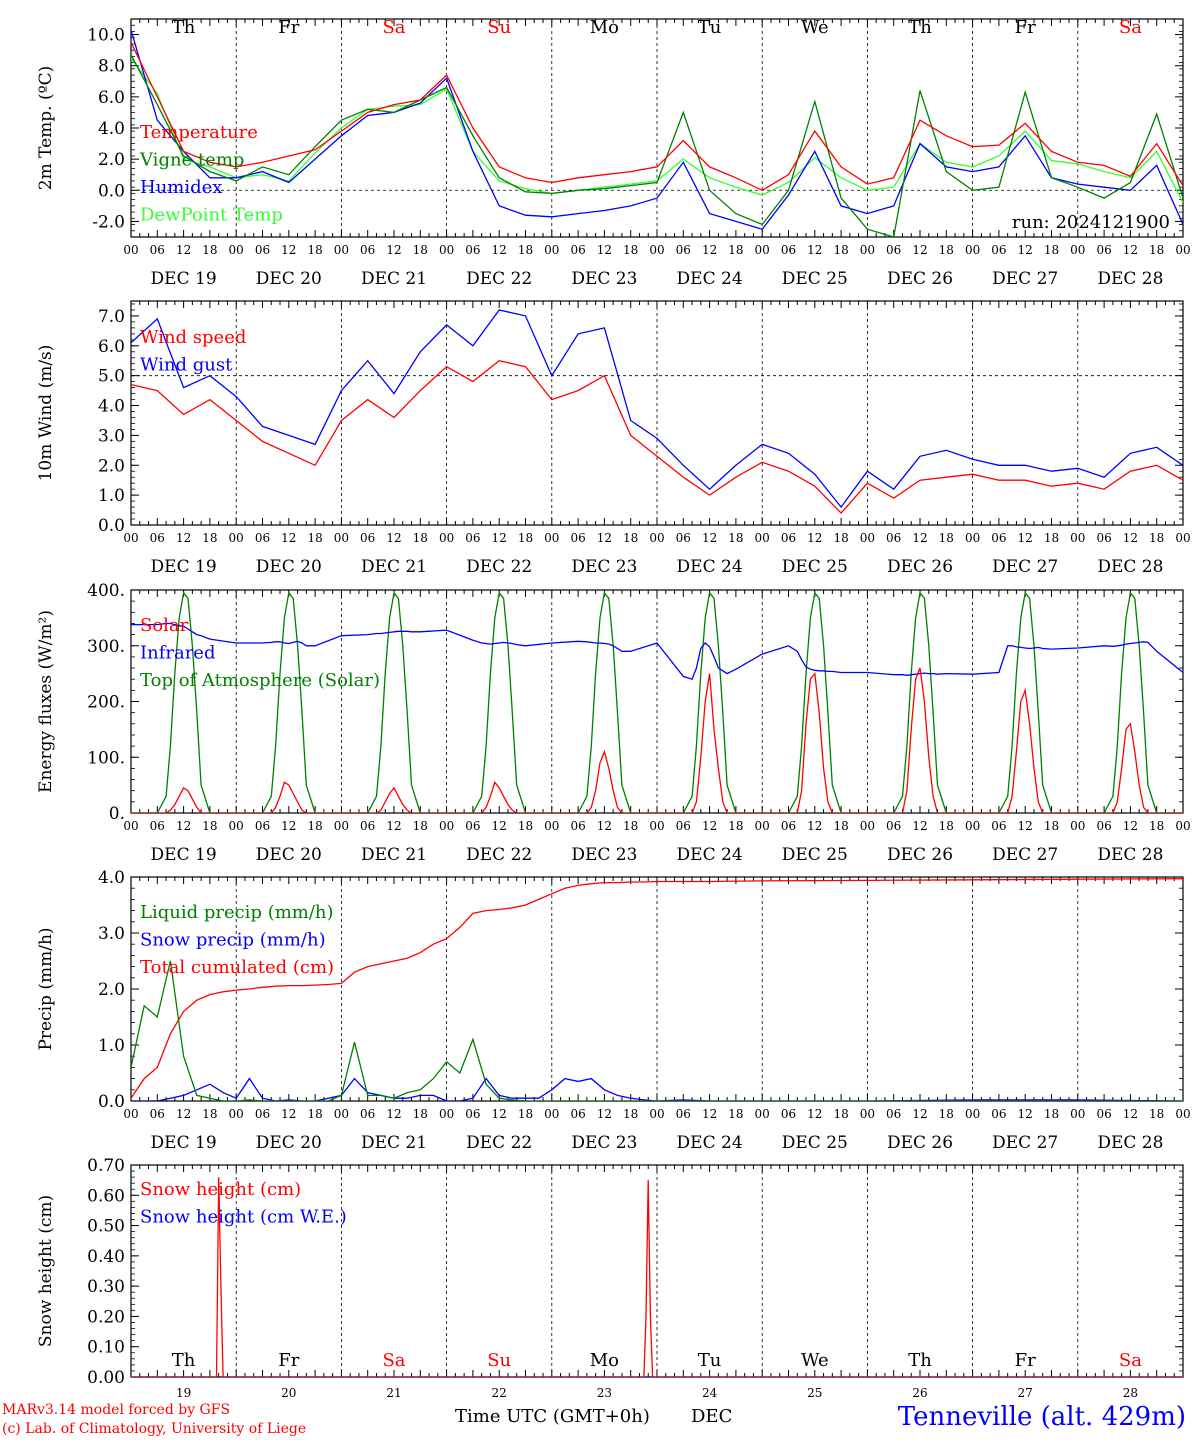  I want to click on legend-entry: Infrared, so click(177, 653).